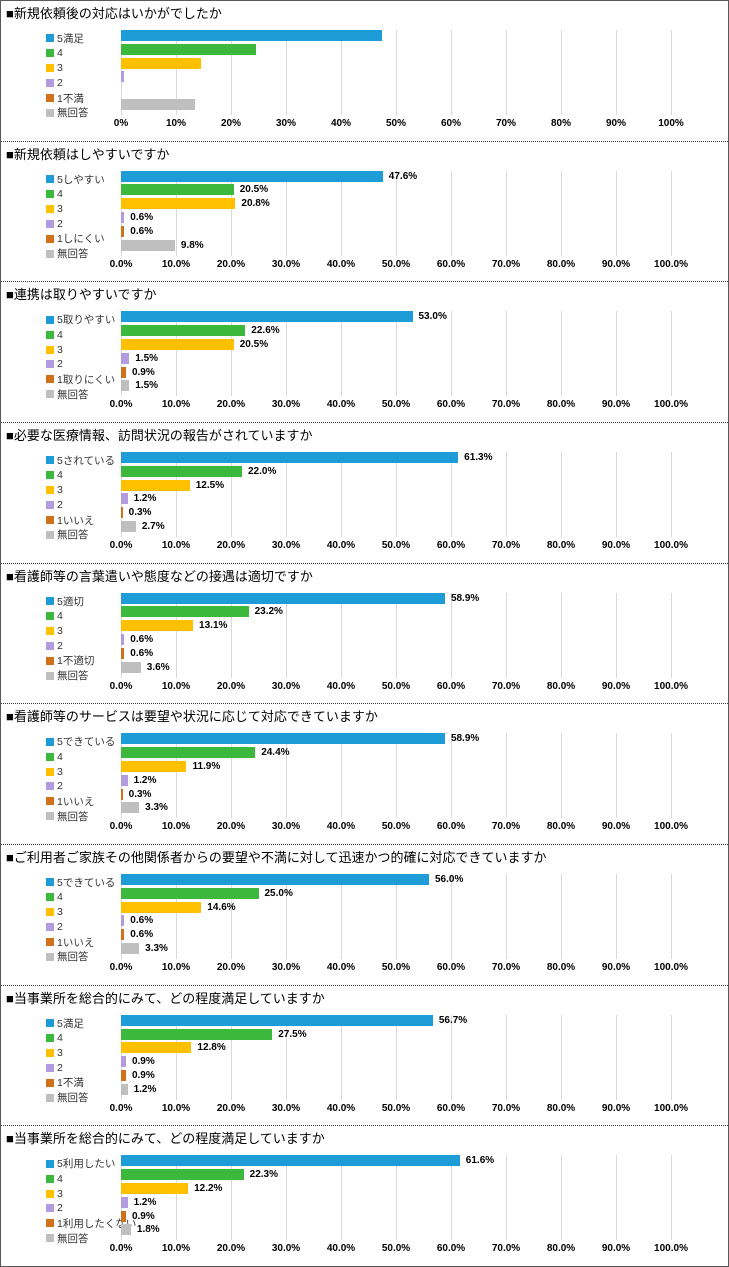  Describe the element at coordinates (85, 1060) in the screenshot. I see `legend: 5満足 4 3 2 1不満 無回答` at that location.